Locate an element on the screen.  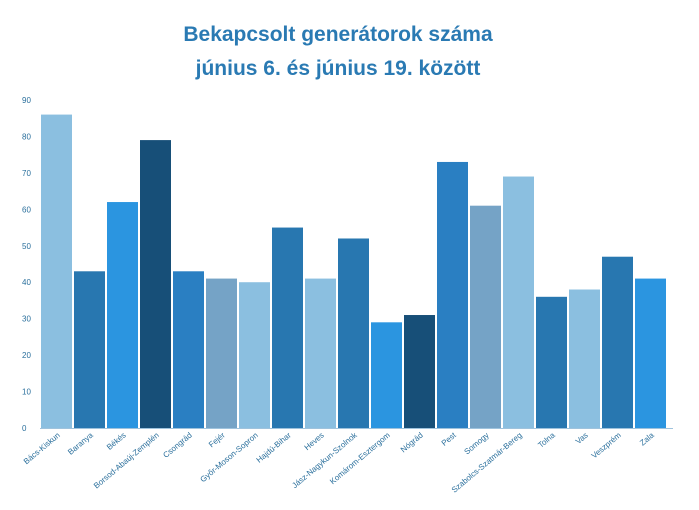
bar-somogy is located at coordinates (485, 316).